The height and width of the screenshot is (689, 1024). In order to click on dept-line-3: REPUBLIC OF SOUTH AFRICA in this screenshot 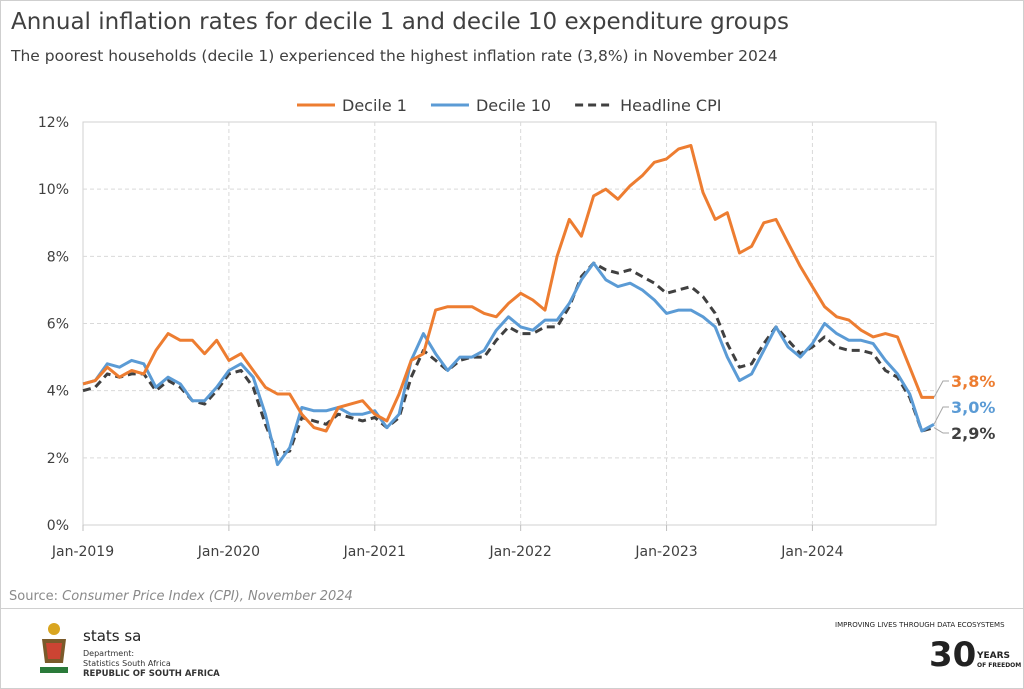, I will do `click(151, 674)`.